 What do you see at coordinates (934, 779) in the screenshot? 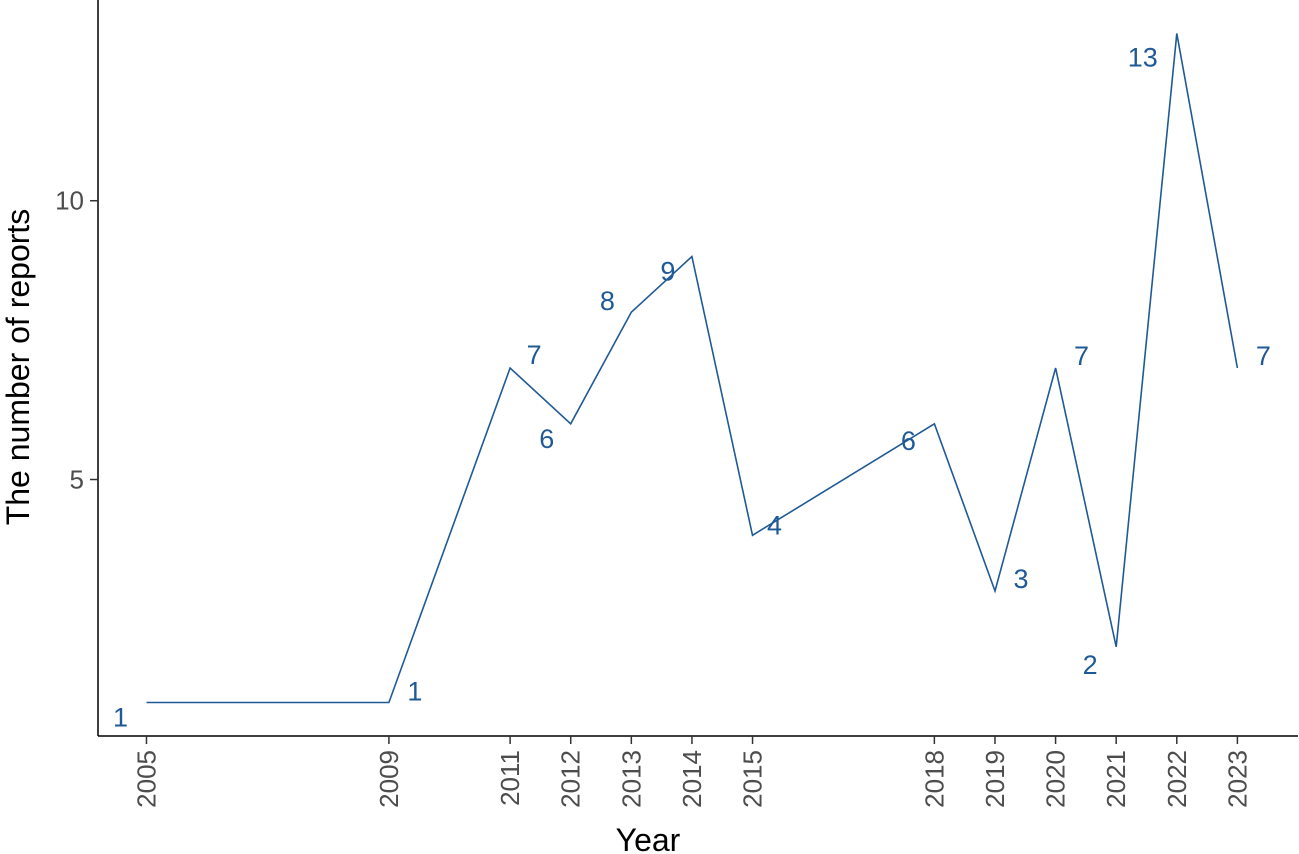
I see `x-tick-label: 2018` at bounding box center [934, 779].